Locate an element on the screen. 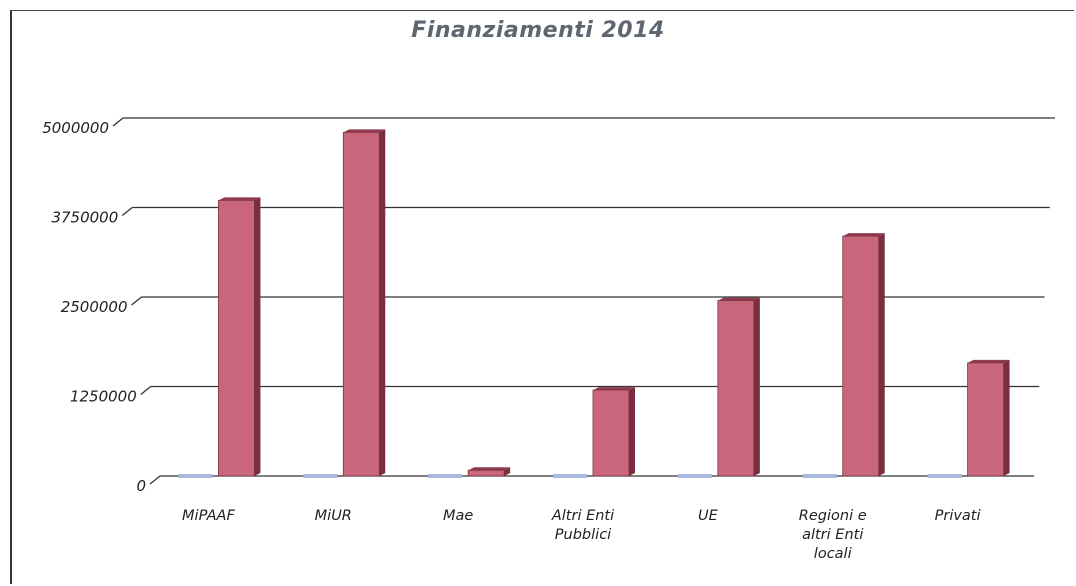 This screenshot has height=586, width=1076. x-tick-label: UE is located at coordinates (708, 516).